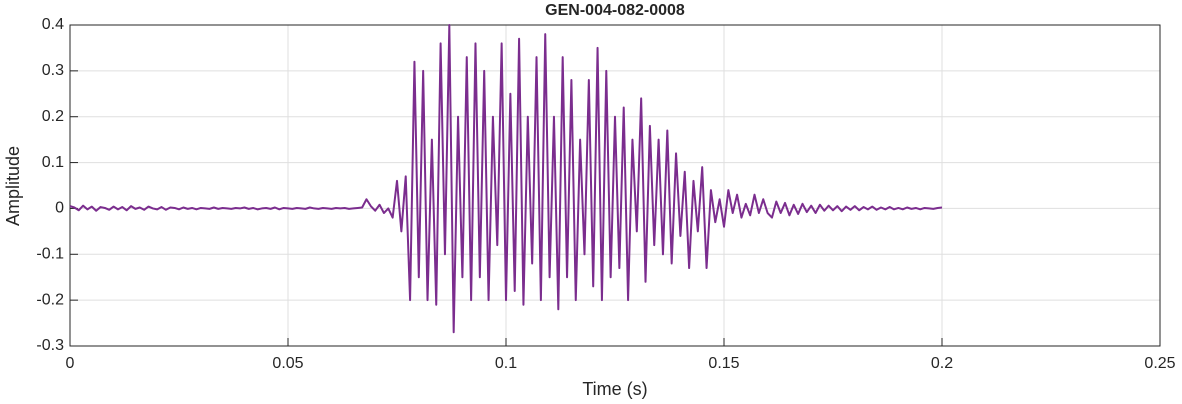 The image size is (1182, 404). I want to click on x-axis-label: Time (s), so click(614, 389).